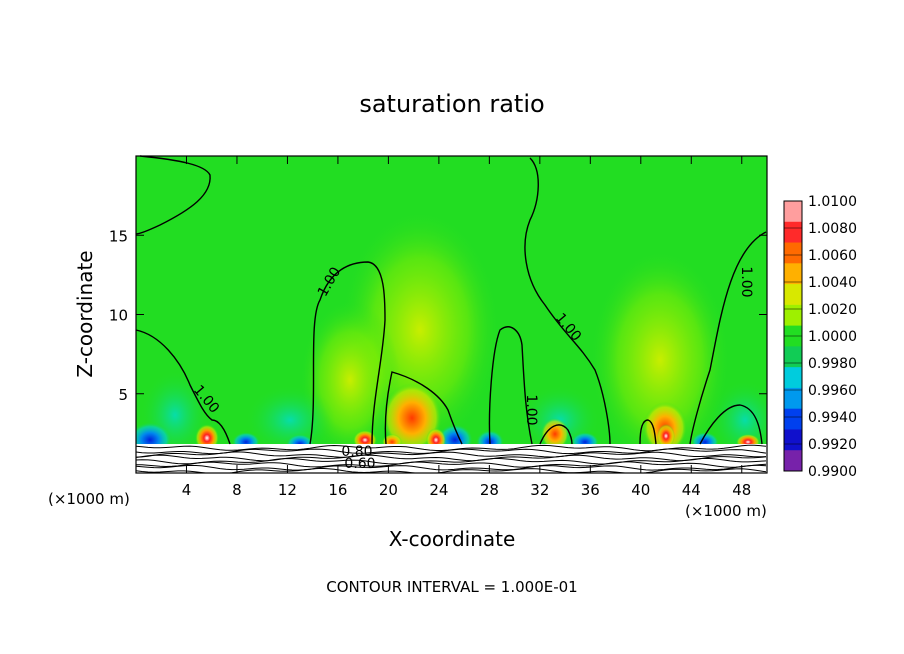 The height and width of the screenshot is (654, 904). Describe the element at coordinates (118, 236) in the screenshot. I see `y-tick-label: 15` at that location.